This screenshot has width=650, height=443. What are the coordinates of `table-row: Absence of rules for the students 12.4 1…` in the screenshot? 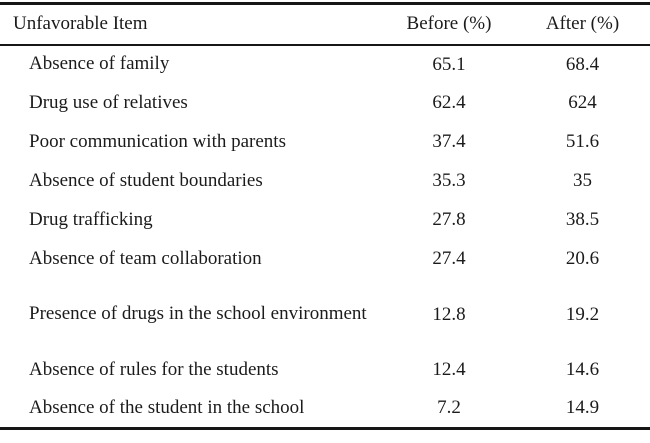 It's located at (325, 370).